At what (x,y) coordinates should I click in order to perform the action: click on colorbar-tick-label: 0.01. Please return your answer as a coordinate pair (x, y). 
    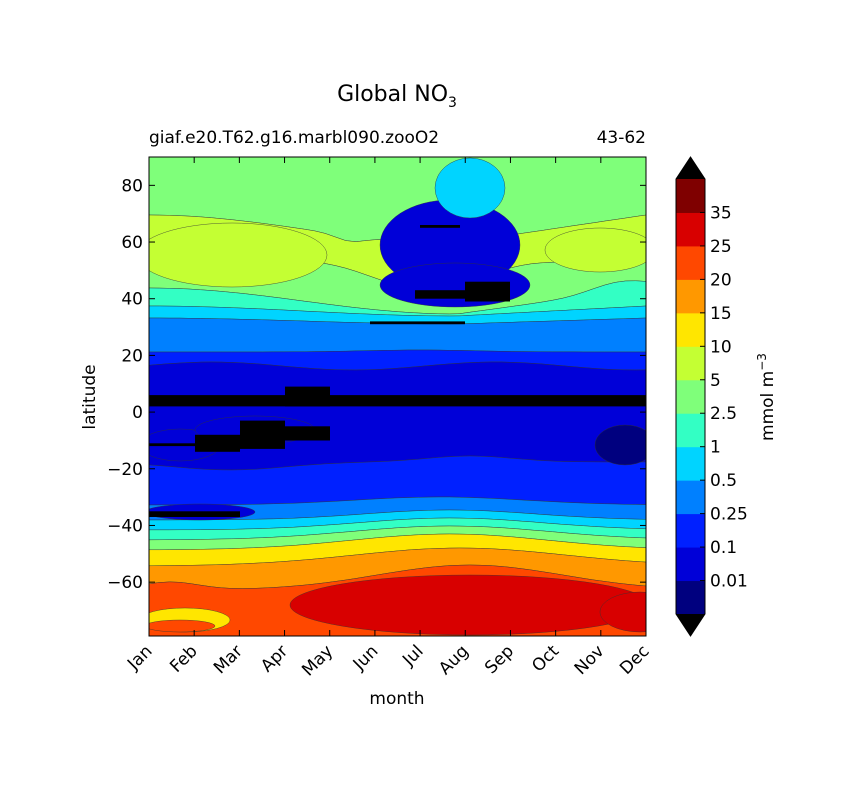
    Looking at the image, I should click on (729, 582).